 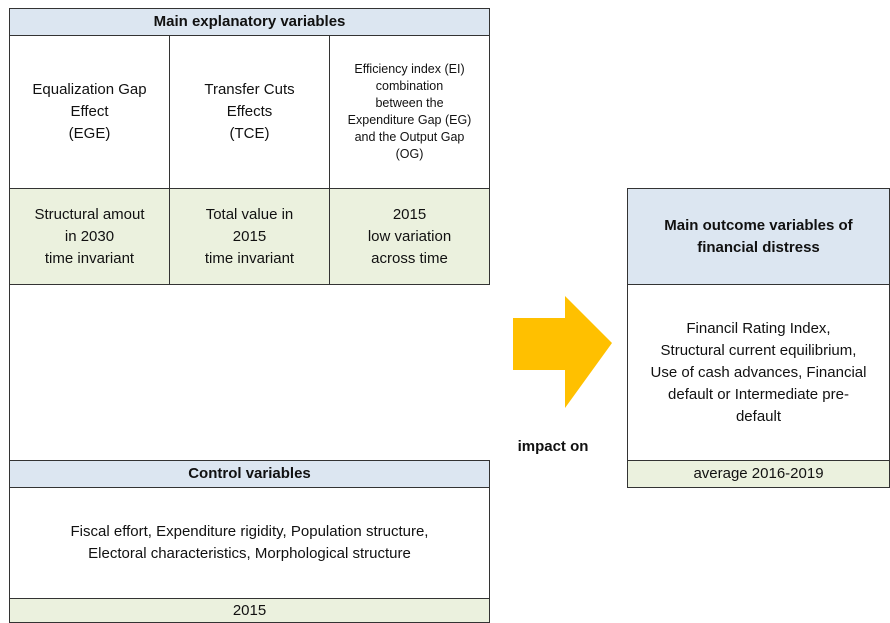 What do you see at coordinates (249, 112) in the screenshot?
I see `variable-label: Transfer Cuts Effects (TCE)` at bounding box center [249, 112].